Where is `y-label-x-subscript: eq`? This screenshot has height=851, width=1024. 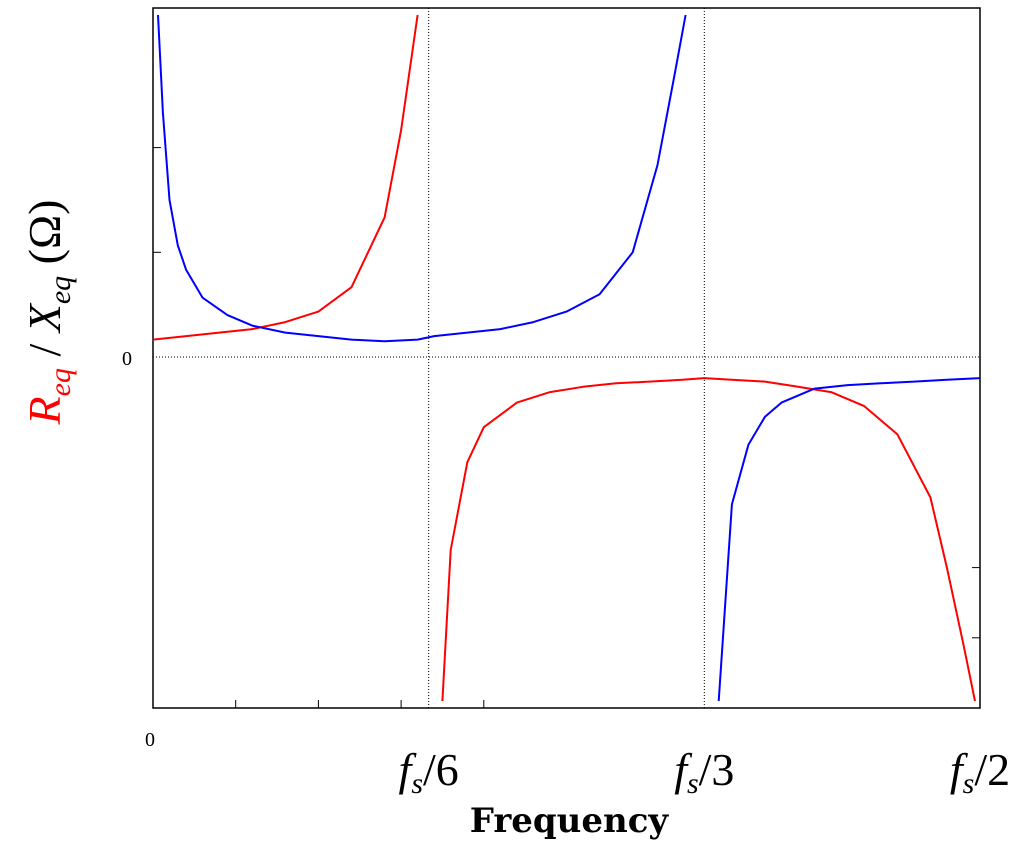 y-label-x-subscript: eq is located at coordinates (60, 290).